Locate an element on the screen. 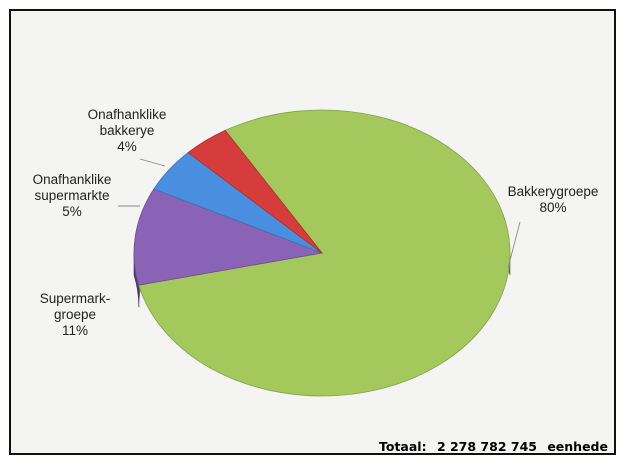  slice-label-3: Onafhanklike bakkerye 4% is located at coordinates (127, 130).